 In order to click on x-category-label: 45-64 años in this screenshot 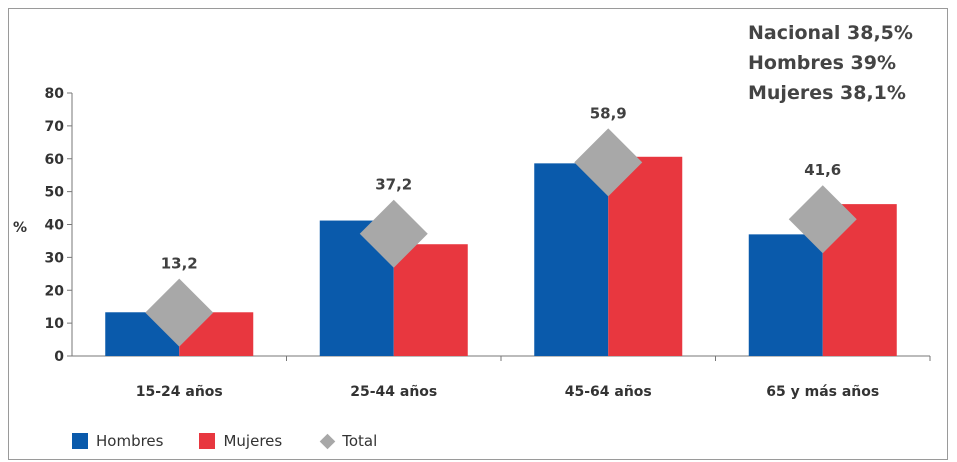, I will do `click(608, 392)`.